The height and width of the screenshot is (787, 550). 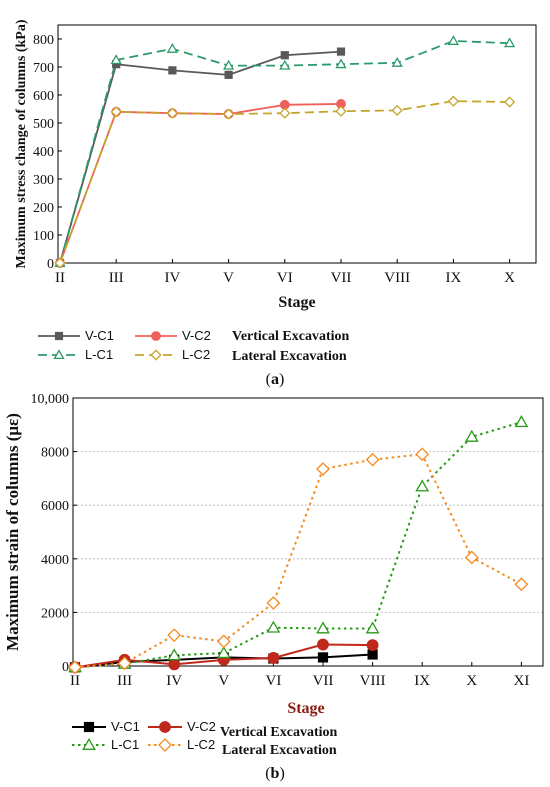 What do you see at coordinates (54, 533) in the screenshot?
I see `panel-b-y-axis-ticks: 0 2000 4000 6000 8000 10,000` at bounding box center [54, 533].